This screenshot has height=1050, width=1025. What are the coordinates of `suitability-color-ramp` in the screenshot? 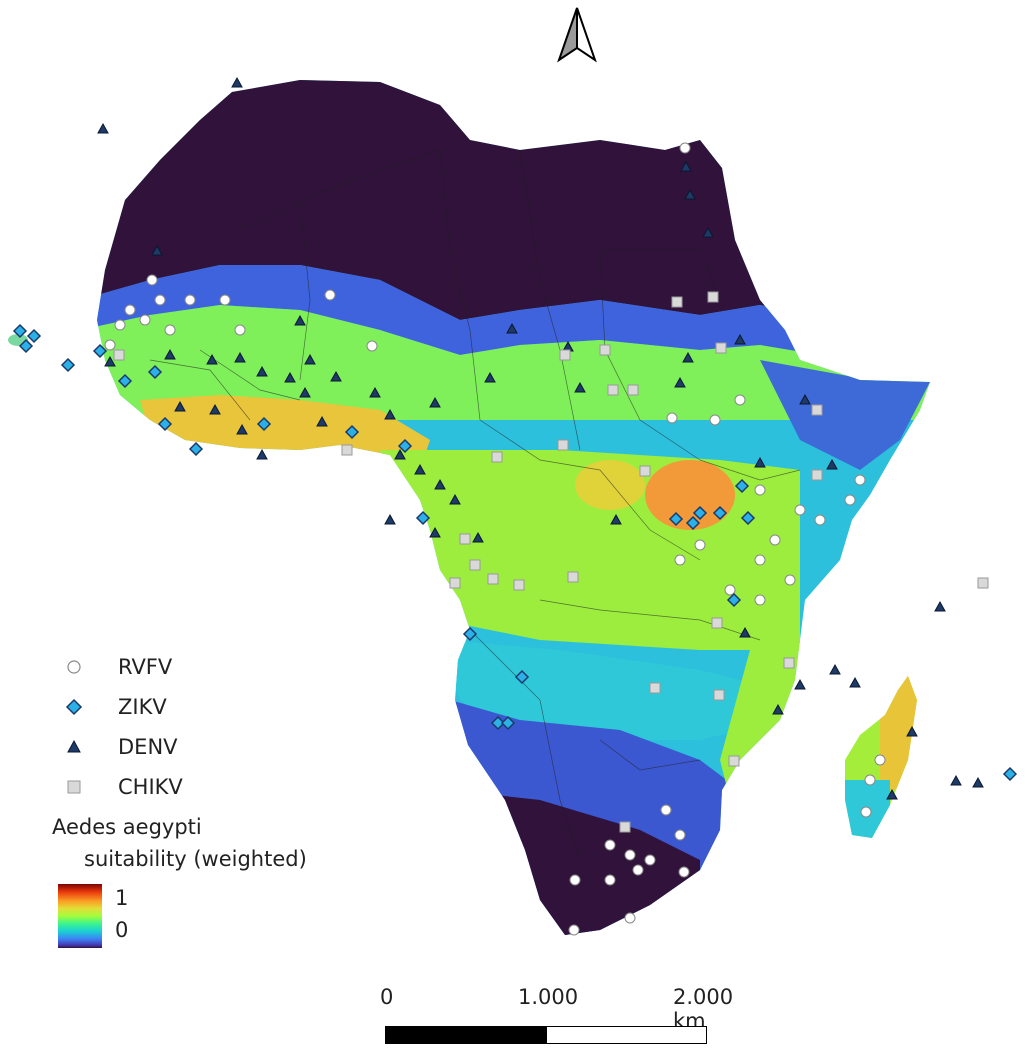 It's located at (80, 916).